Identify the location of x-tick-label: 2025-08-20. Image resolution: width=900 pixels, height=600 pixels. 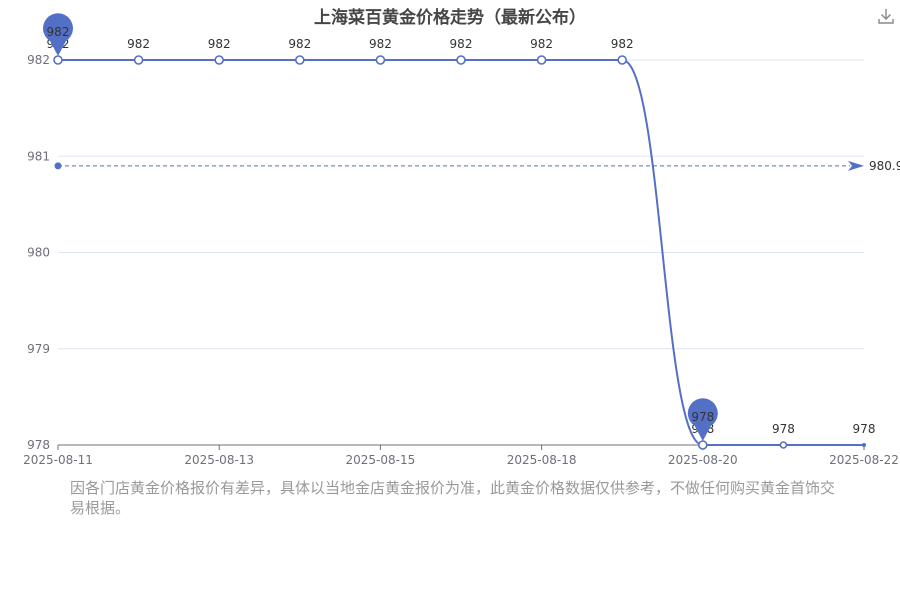
(703, 460).